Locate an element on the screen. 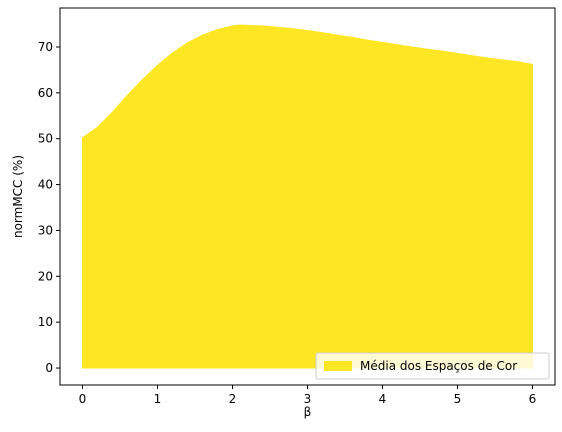 This screenshot has height=432, width=562. y-tick-label: 60 is located at coordinates (45, 93).